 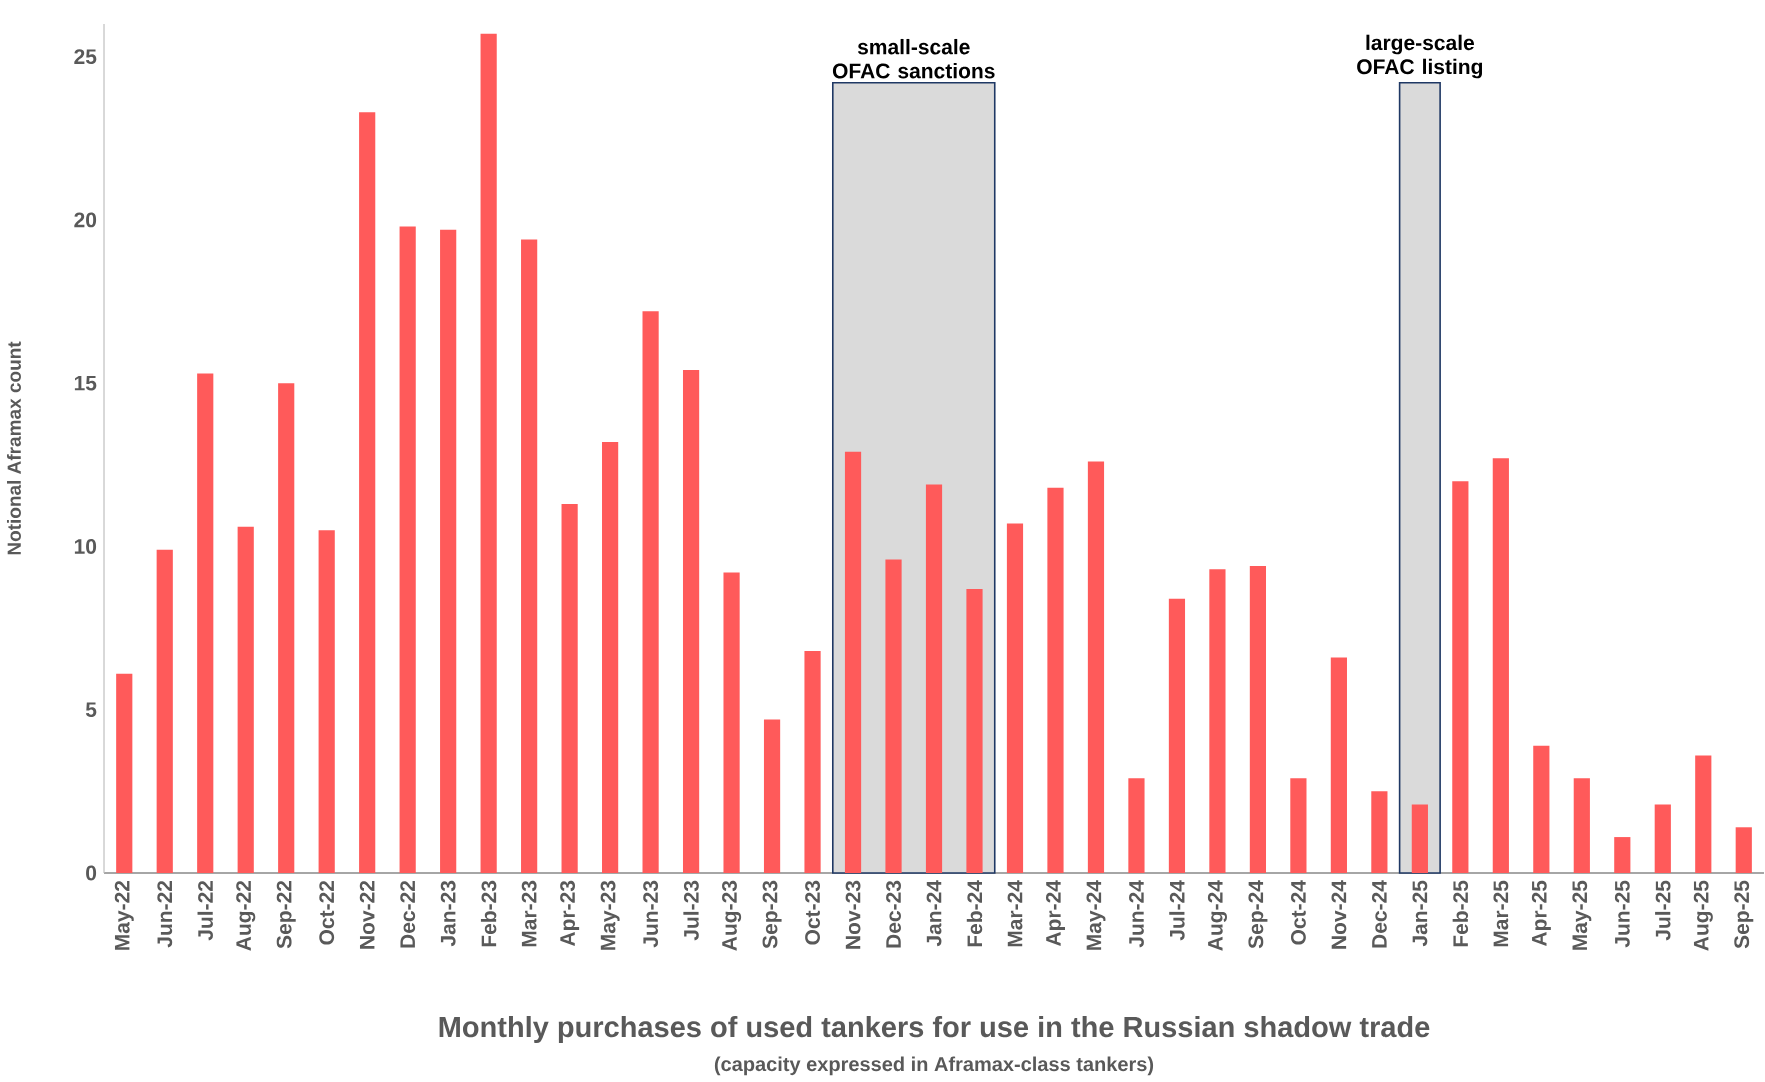 I want to click on x-tick-label: Jul-22, so click(x=205, y=911).